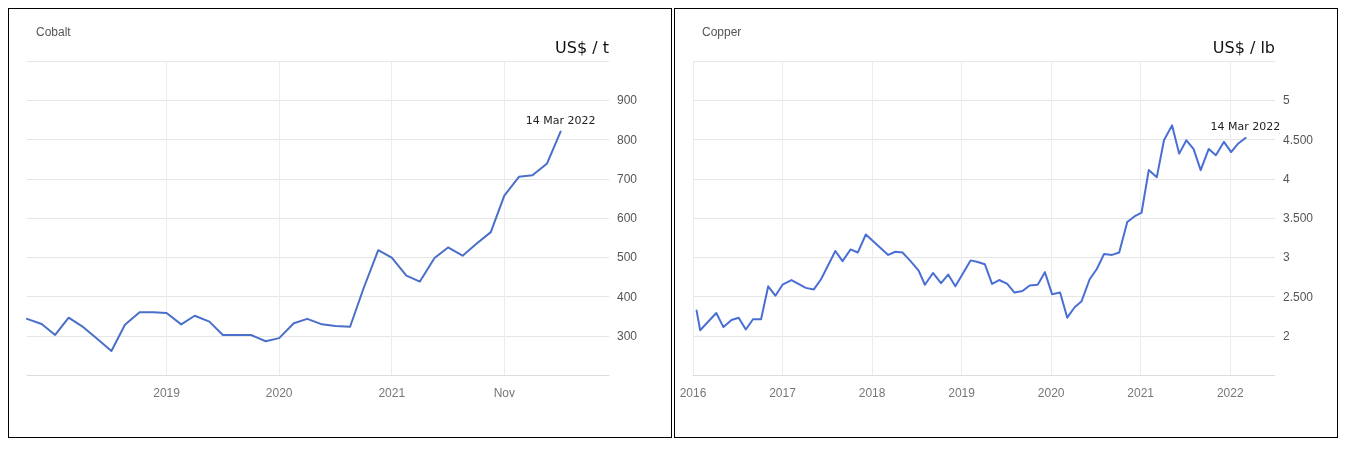 The width and height of the screenshot is (1346, 450). What do you see at coordinates (1286, 257) in the screenshot?
I see `y-tick-label: 3` at bounding box center [1286, 257].